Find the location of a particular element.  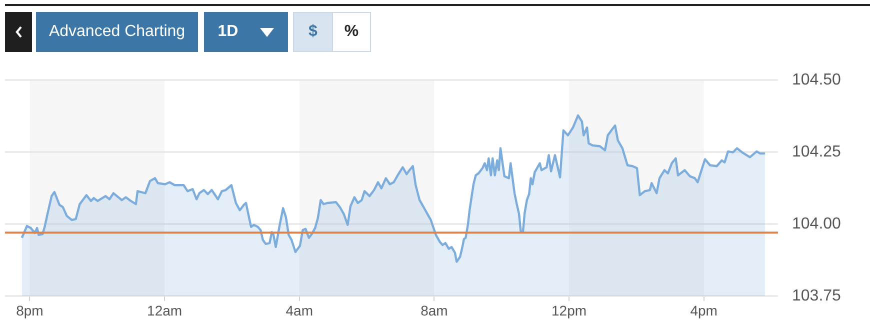

y-tick-label: 104.25 is located at coordinates (817, 151).